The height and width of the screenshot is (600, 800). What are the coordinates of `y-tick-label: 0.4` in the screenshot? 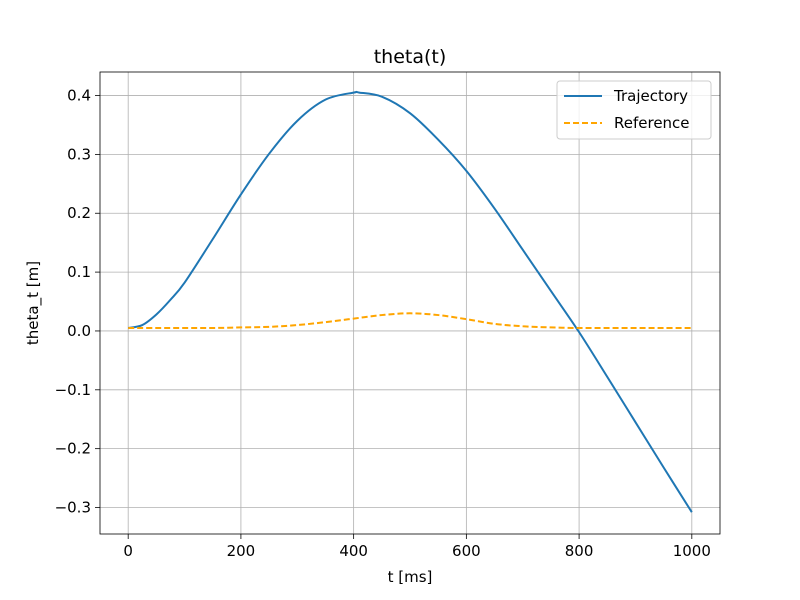 It's located at (79, 96).